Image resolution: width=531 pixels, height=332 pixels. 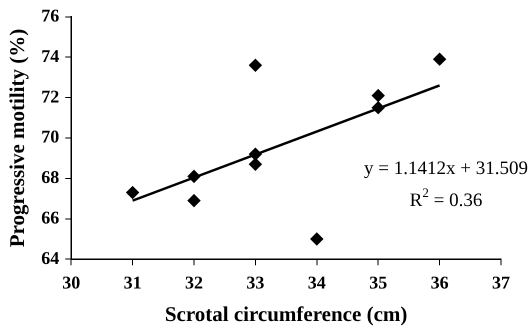 I want to click on x-tick-label: 37, so click(x=501, y=282).